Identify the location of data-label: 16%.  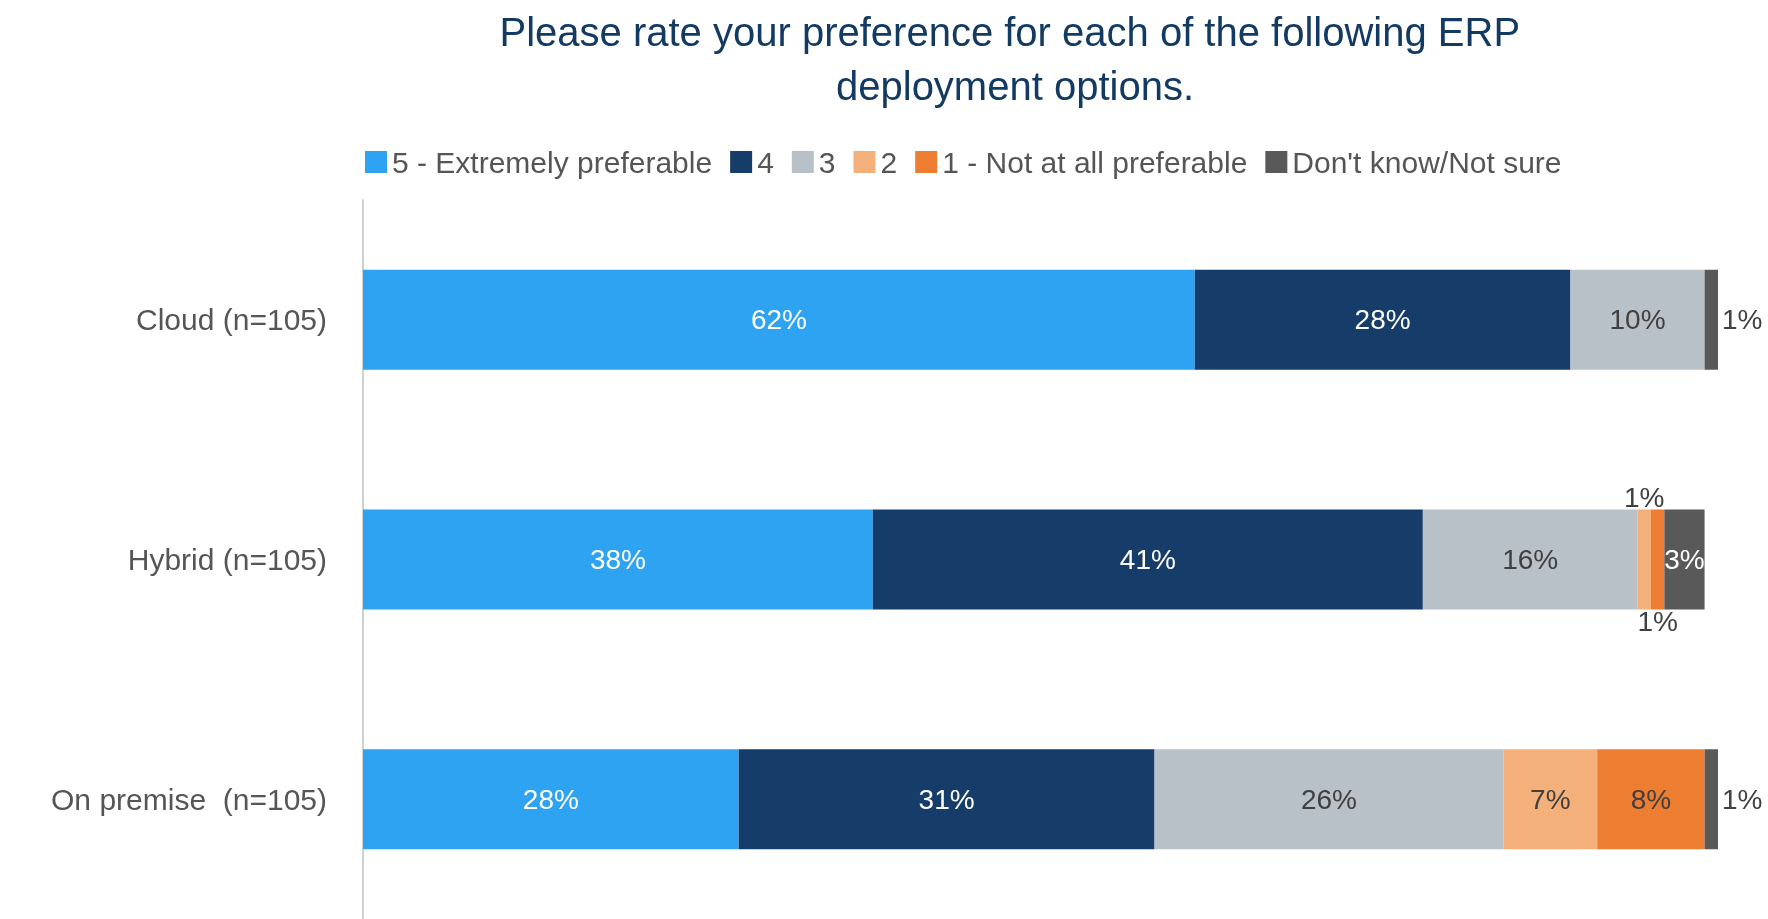
(1530, 559).